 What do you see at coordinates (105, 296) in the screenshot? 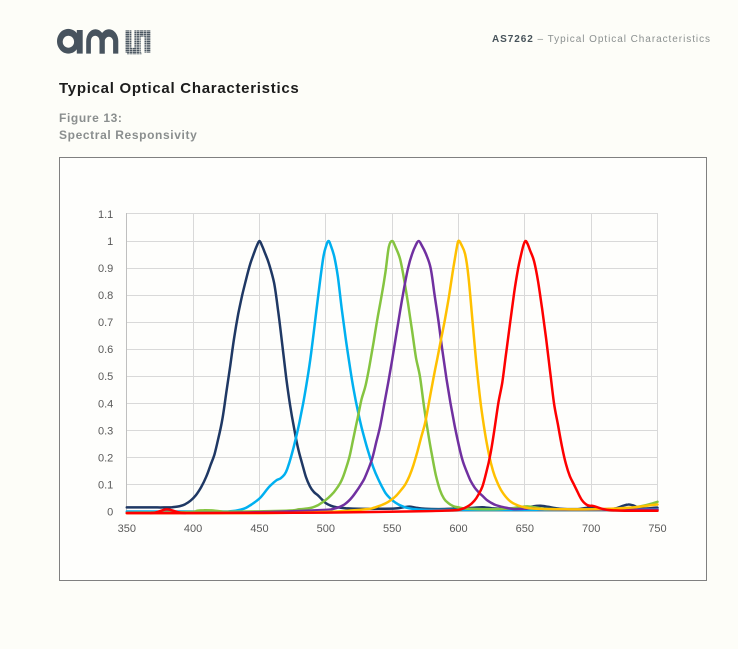
I see `svg-text: 0.8` at bounding box center [105, 296].